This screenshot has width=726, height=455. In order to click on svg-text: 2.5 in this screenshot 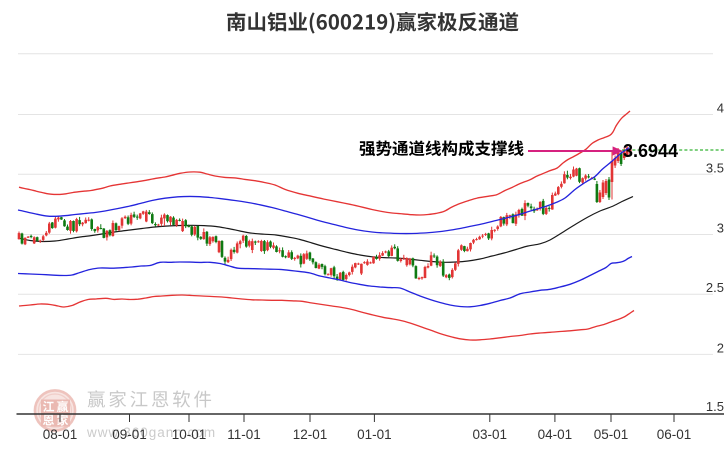, I will do `click(715, 287)`.